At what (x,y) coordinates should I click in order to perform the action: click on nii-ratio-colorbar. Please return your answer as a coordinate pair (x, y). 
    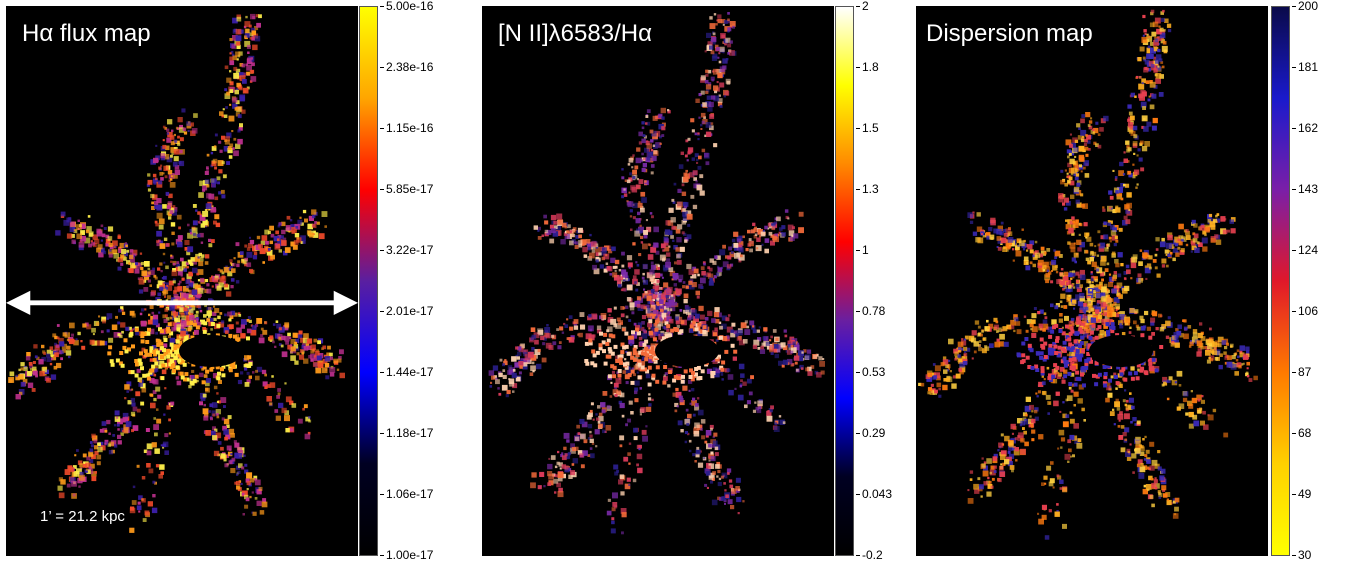
    Looking at the image, I should click on (844, 281).